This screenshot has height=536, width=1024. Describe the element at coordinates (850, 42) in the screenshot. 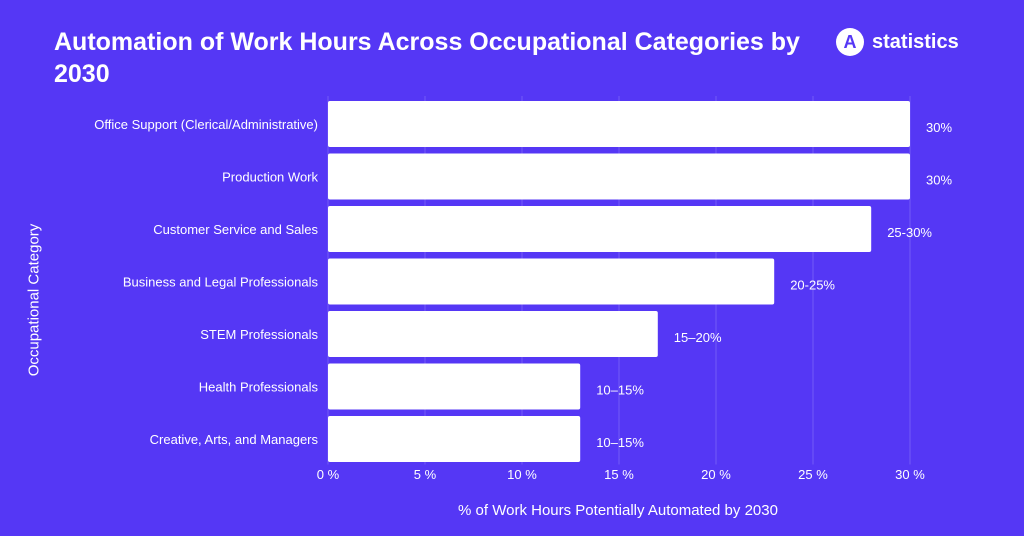

I see `brand-a-icon: A` at that location.